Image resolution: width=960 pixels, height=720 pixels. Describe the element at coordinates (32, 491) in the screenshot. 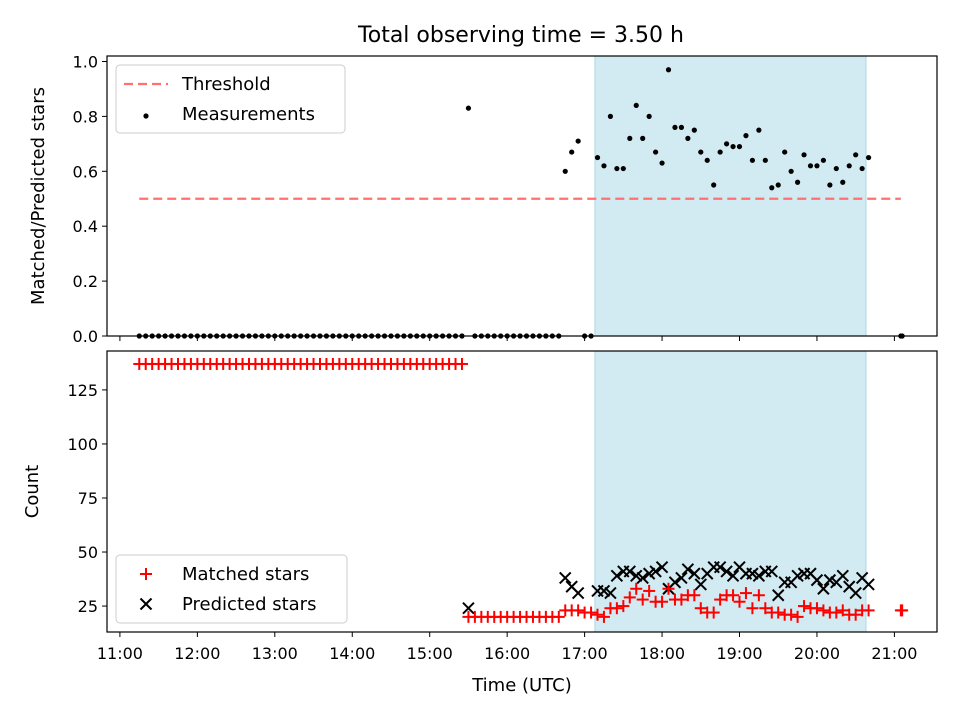

I see `bottom-y-axis-label: Count` at that location.